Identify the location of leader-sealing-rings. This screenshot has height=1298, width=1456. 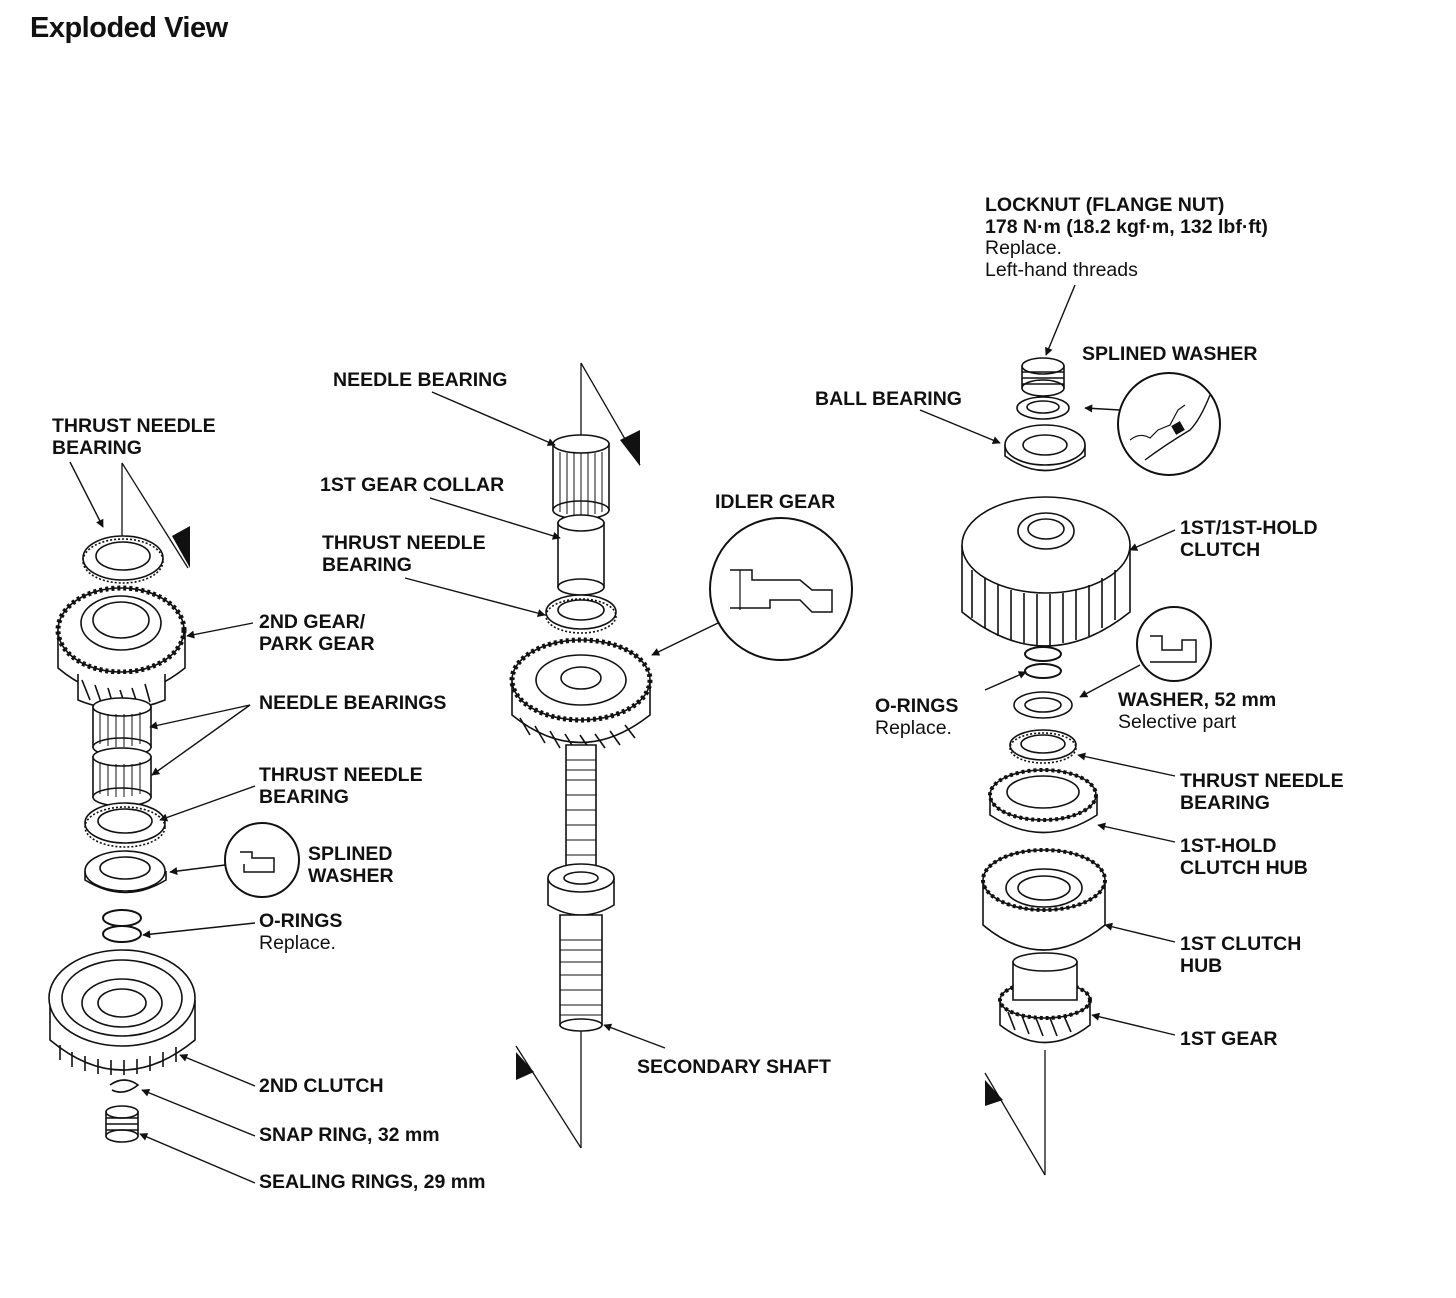
(197, 1158).